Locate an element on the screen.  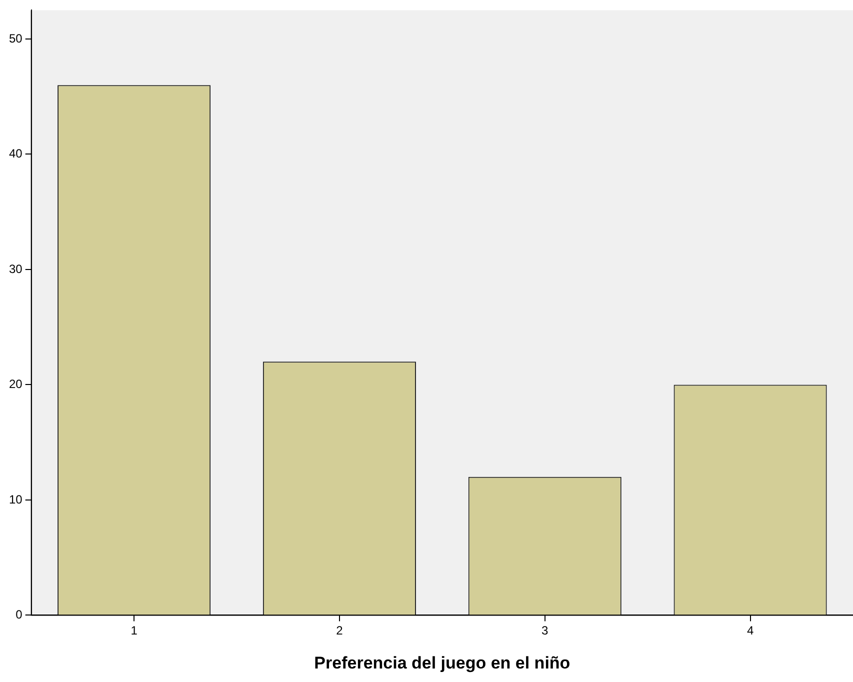
y-tick-label: 30 is located at coordinates (15, 269).